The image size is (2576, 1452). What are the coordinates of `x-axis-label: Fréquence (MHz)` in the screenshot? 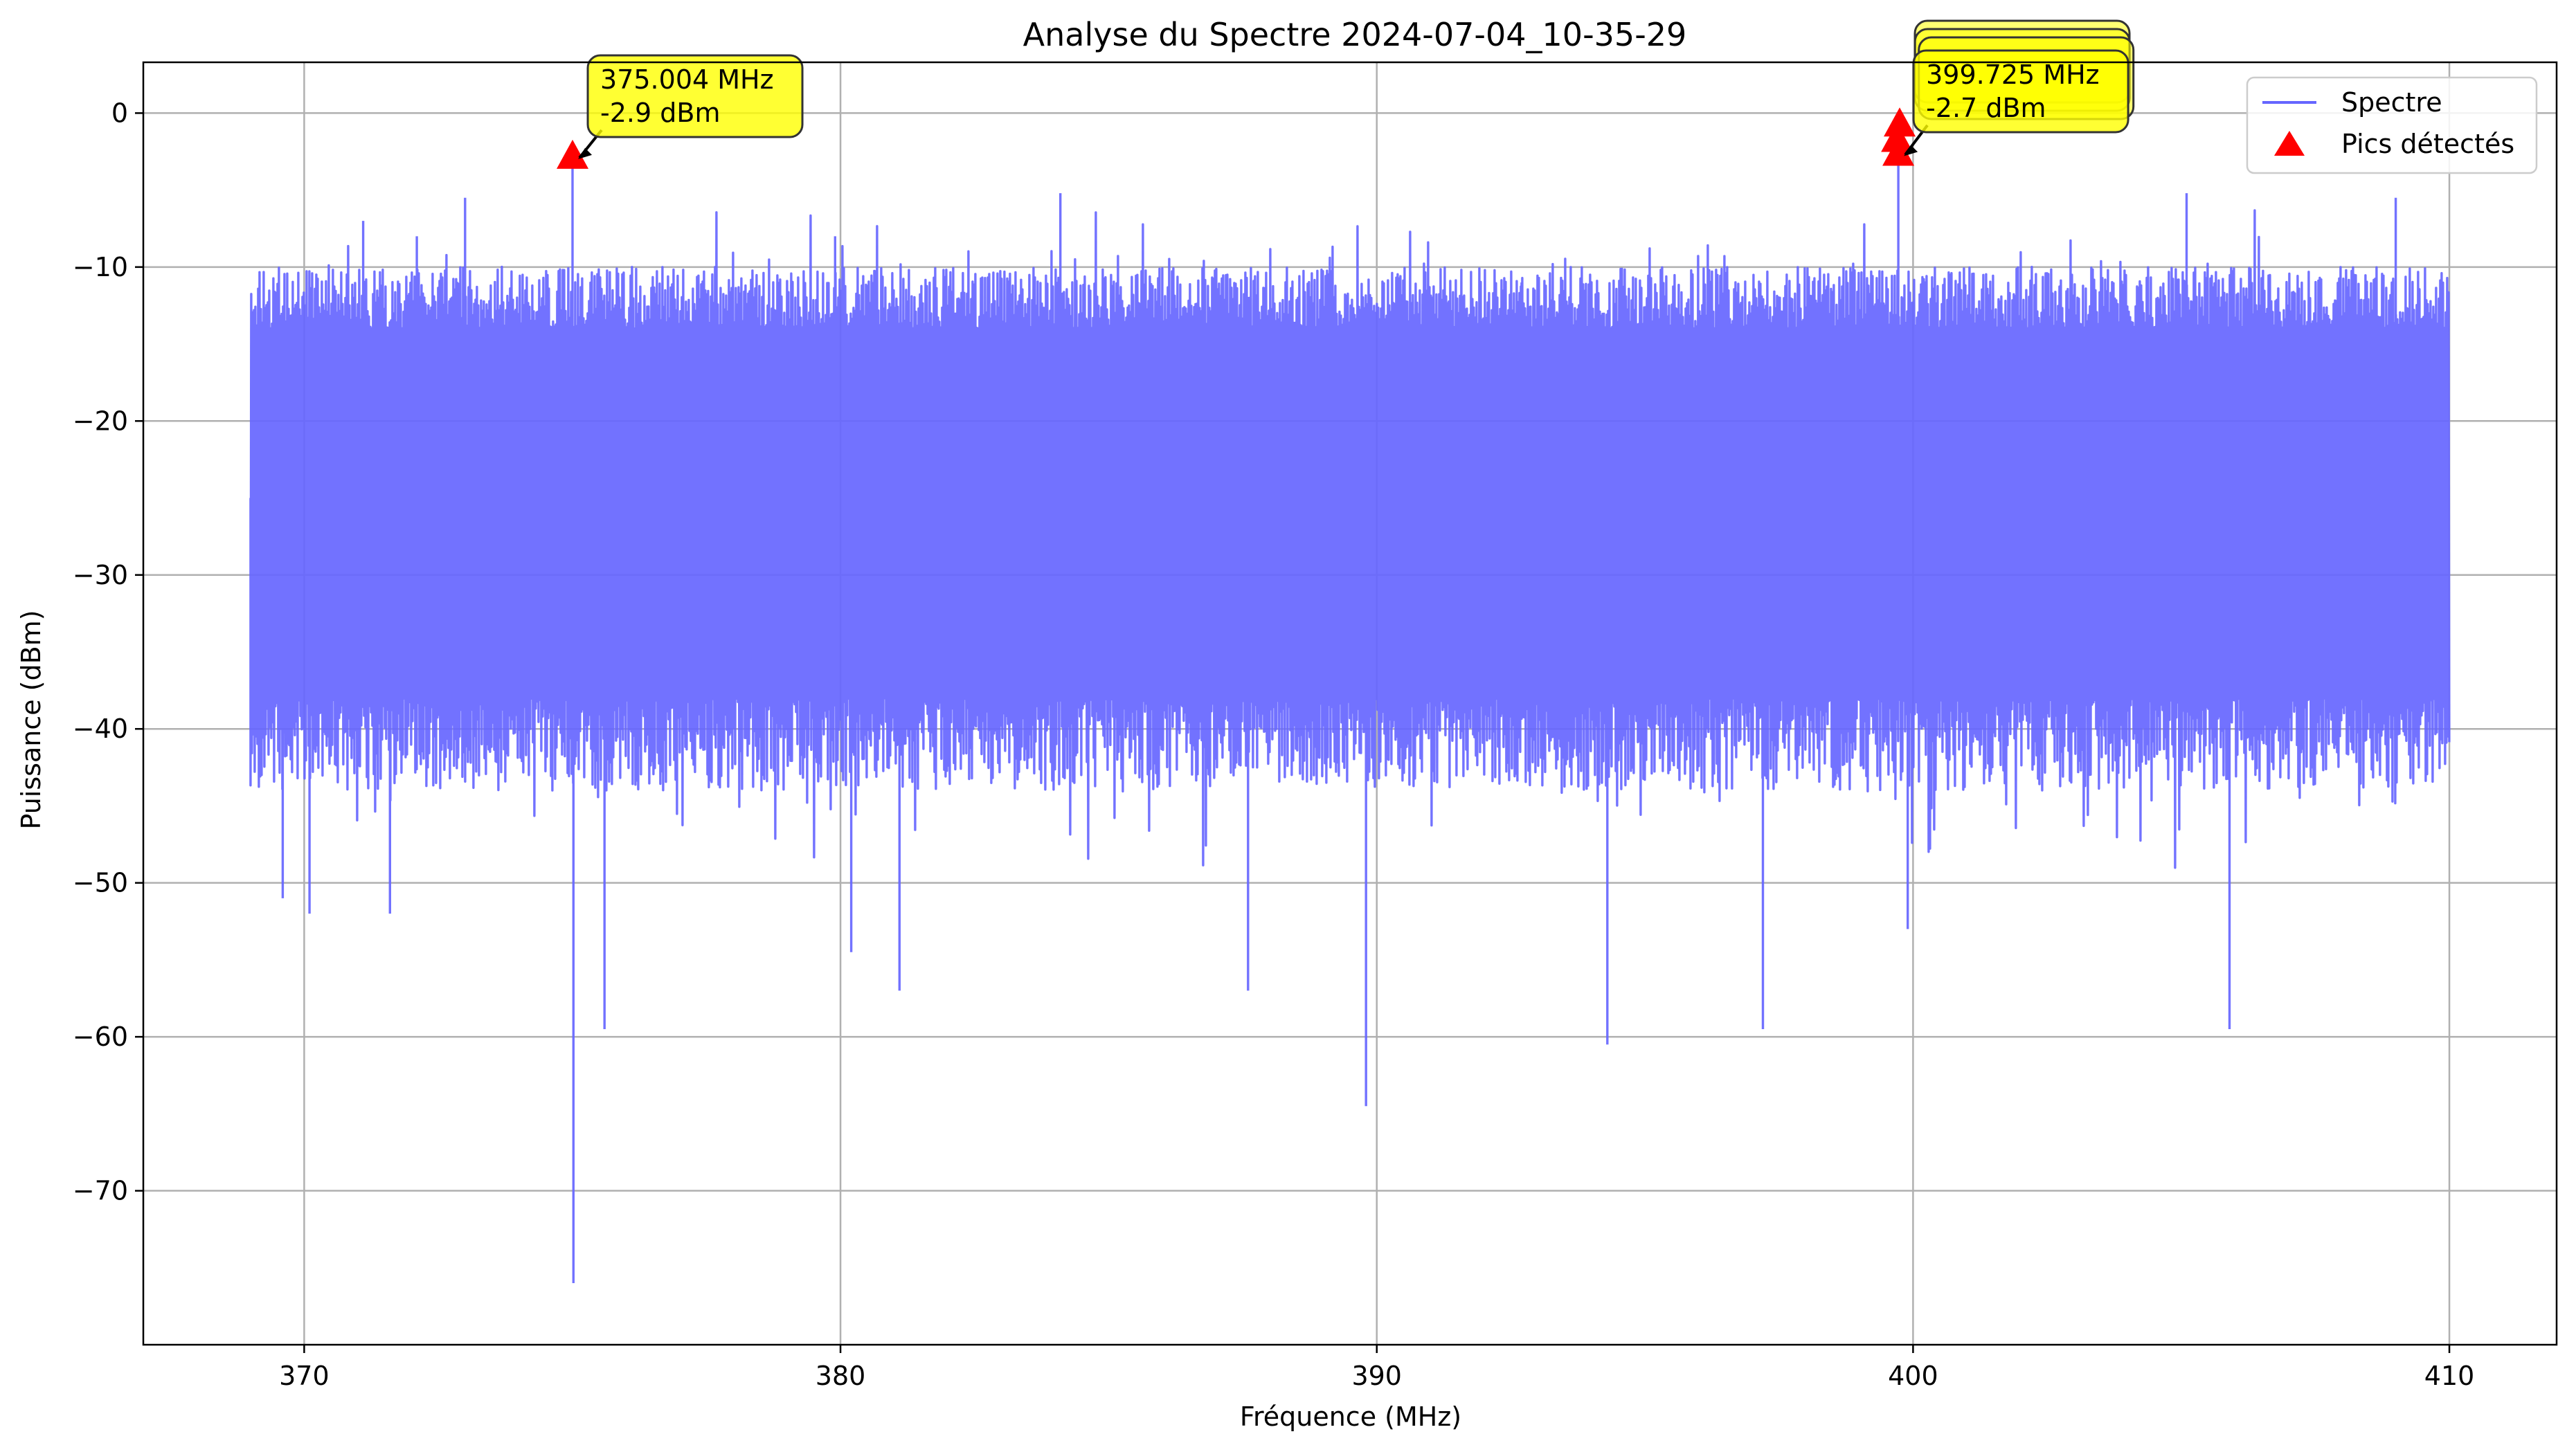 It's located at (1350, 1416).